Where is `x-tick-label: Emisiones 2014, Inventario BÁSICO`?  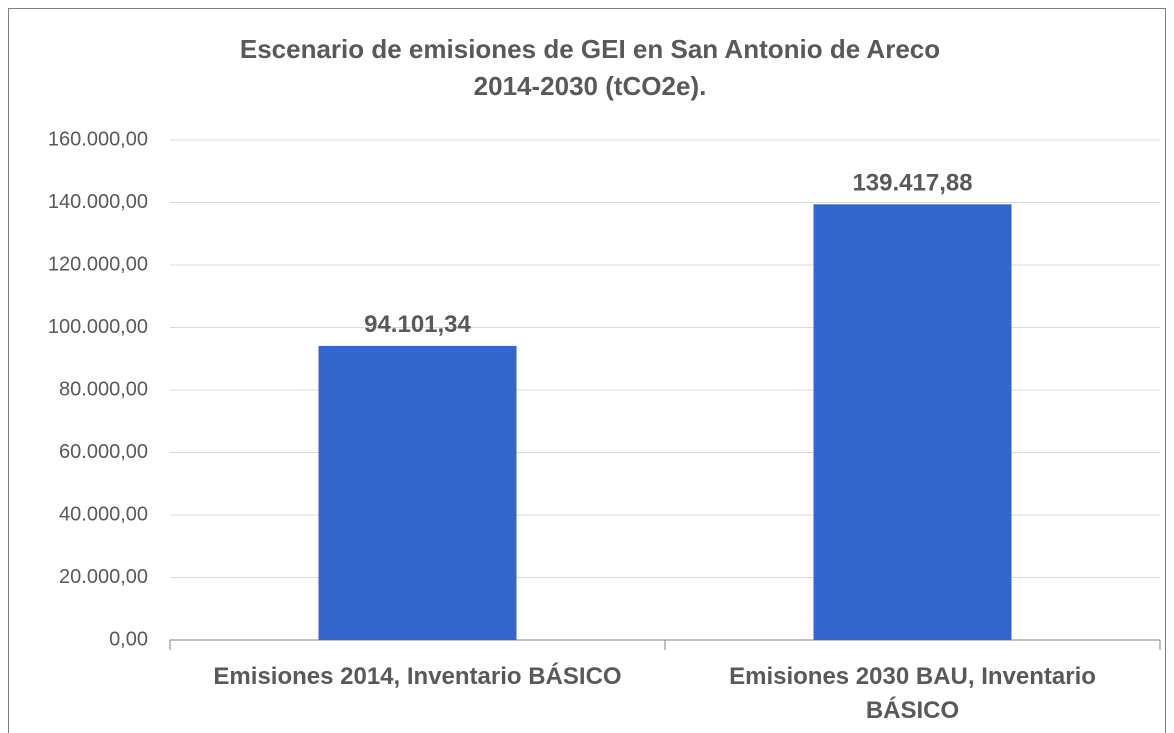
x-tick-label: Emisiones 2014, Inventario BÁSICO is located at coordinates (417, 676).